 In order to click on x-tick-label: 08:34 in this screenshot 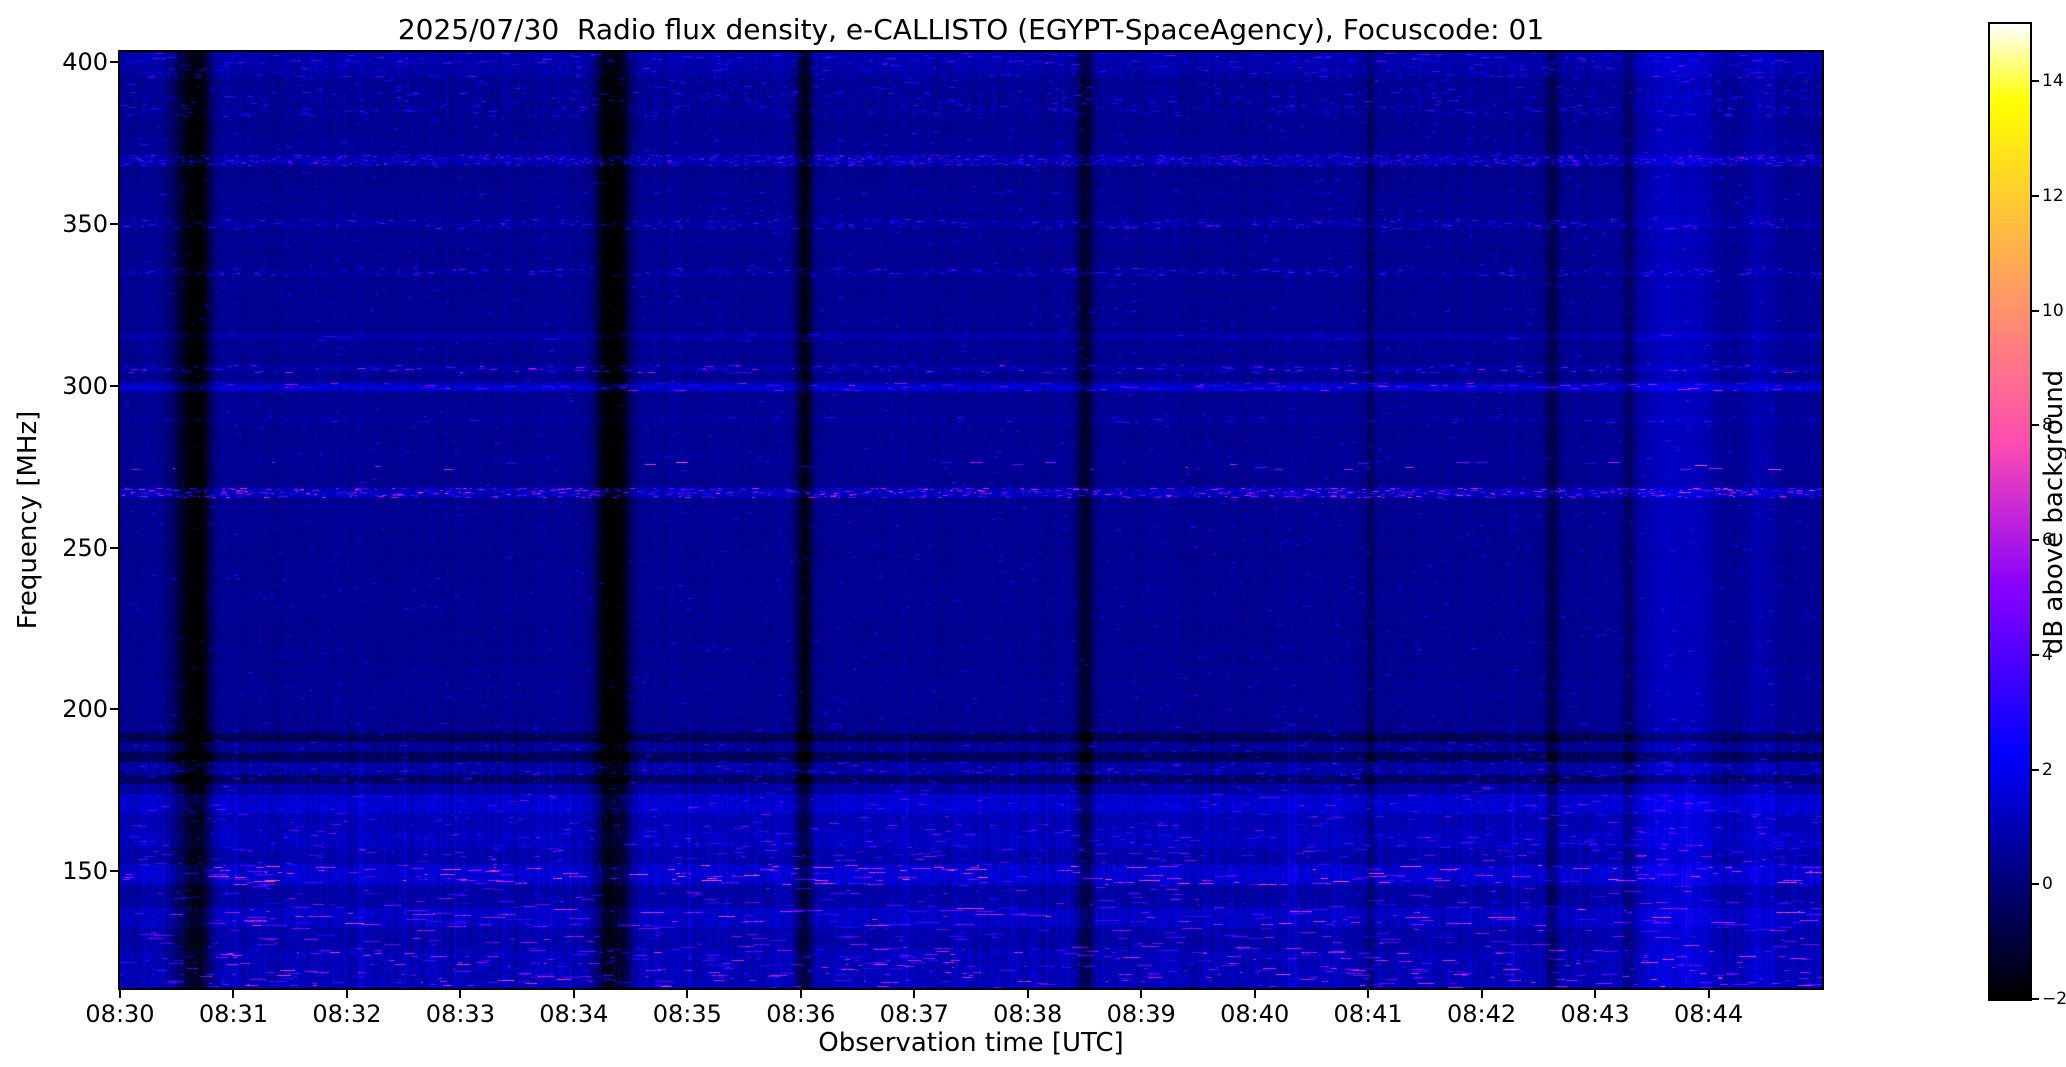, I will do `click(574, 1014)`.